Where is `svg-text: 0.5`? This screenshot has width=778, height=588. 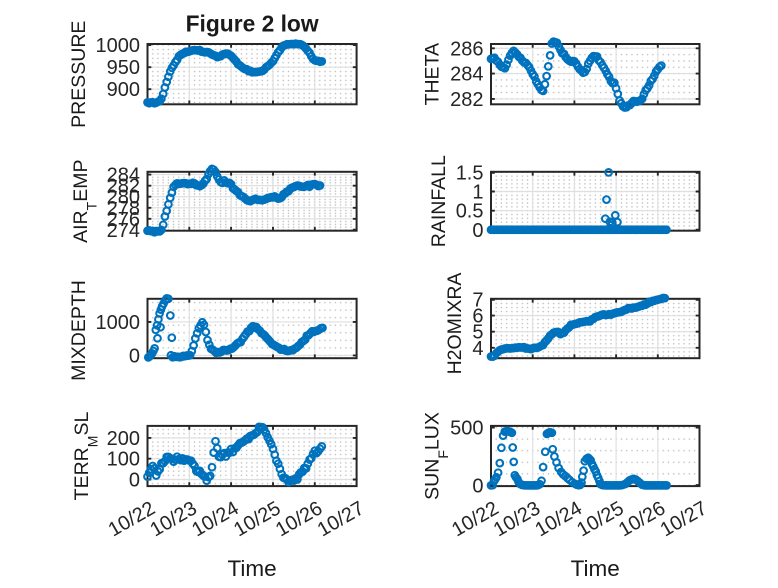 svg-text: 0.5 is located at coordinates (470, 212).